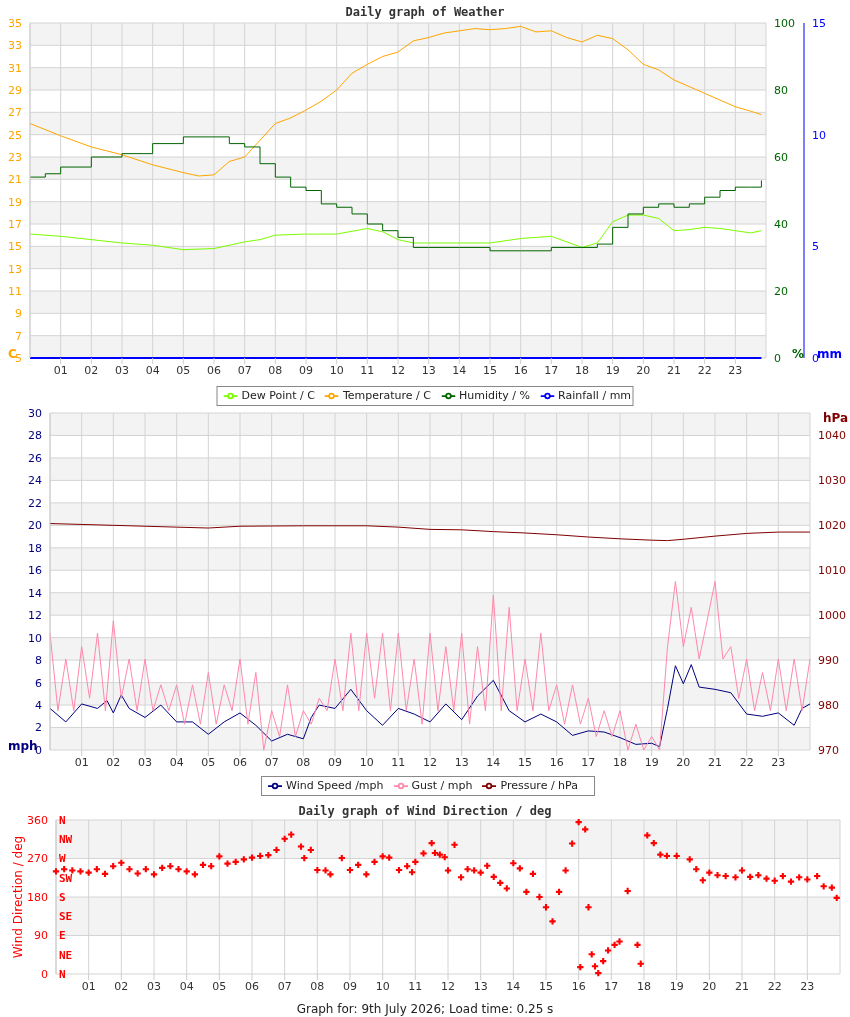 The width and height of the screenshot is (850, 1017). What do you see at coordinates (38, 705) in the screenshot?
I see `y-tick-label: 4` at bounding box center [38, 705].